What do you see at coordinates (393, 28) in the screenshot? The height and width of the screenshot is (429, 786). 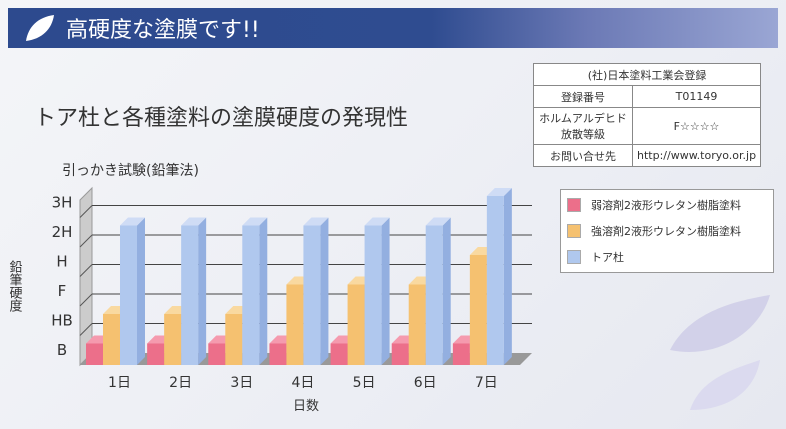 I see `banner: 高硬度な塗膜です!!` at bounding box center [393, 28].